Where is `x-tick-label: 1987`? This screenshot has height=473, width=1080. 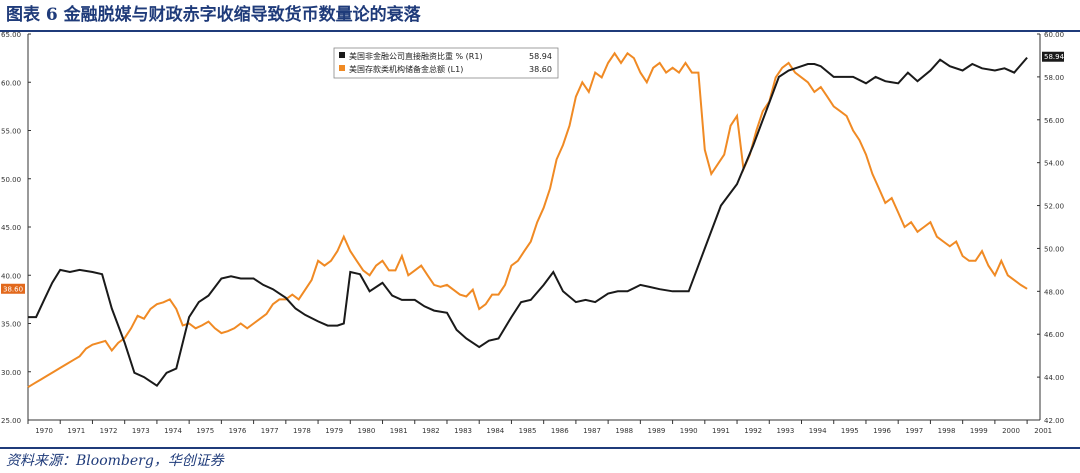 x-tick-label: 1987 is located at coordinates (592, 431).